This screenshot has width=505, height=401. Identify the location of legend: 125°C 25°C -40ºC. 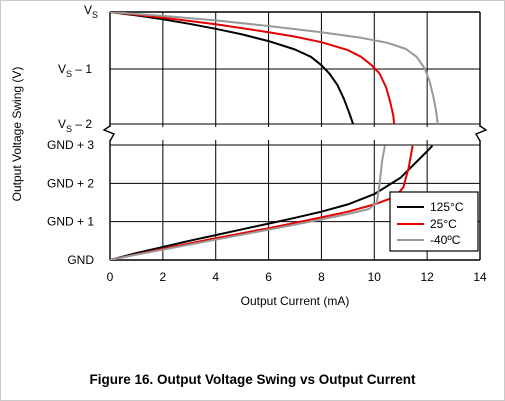
(434, 221).